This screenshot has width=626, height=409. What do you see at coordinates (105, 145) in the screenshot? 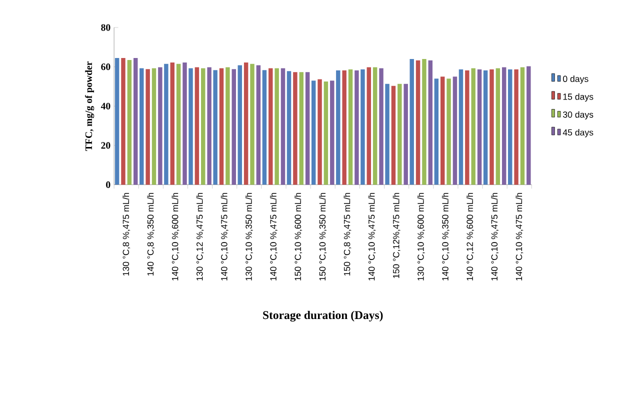
I see `y-tick-label: 20` at bounding box center [105, 145].